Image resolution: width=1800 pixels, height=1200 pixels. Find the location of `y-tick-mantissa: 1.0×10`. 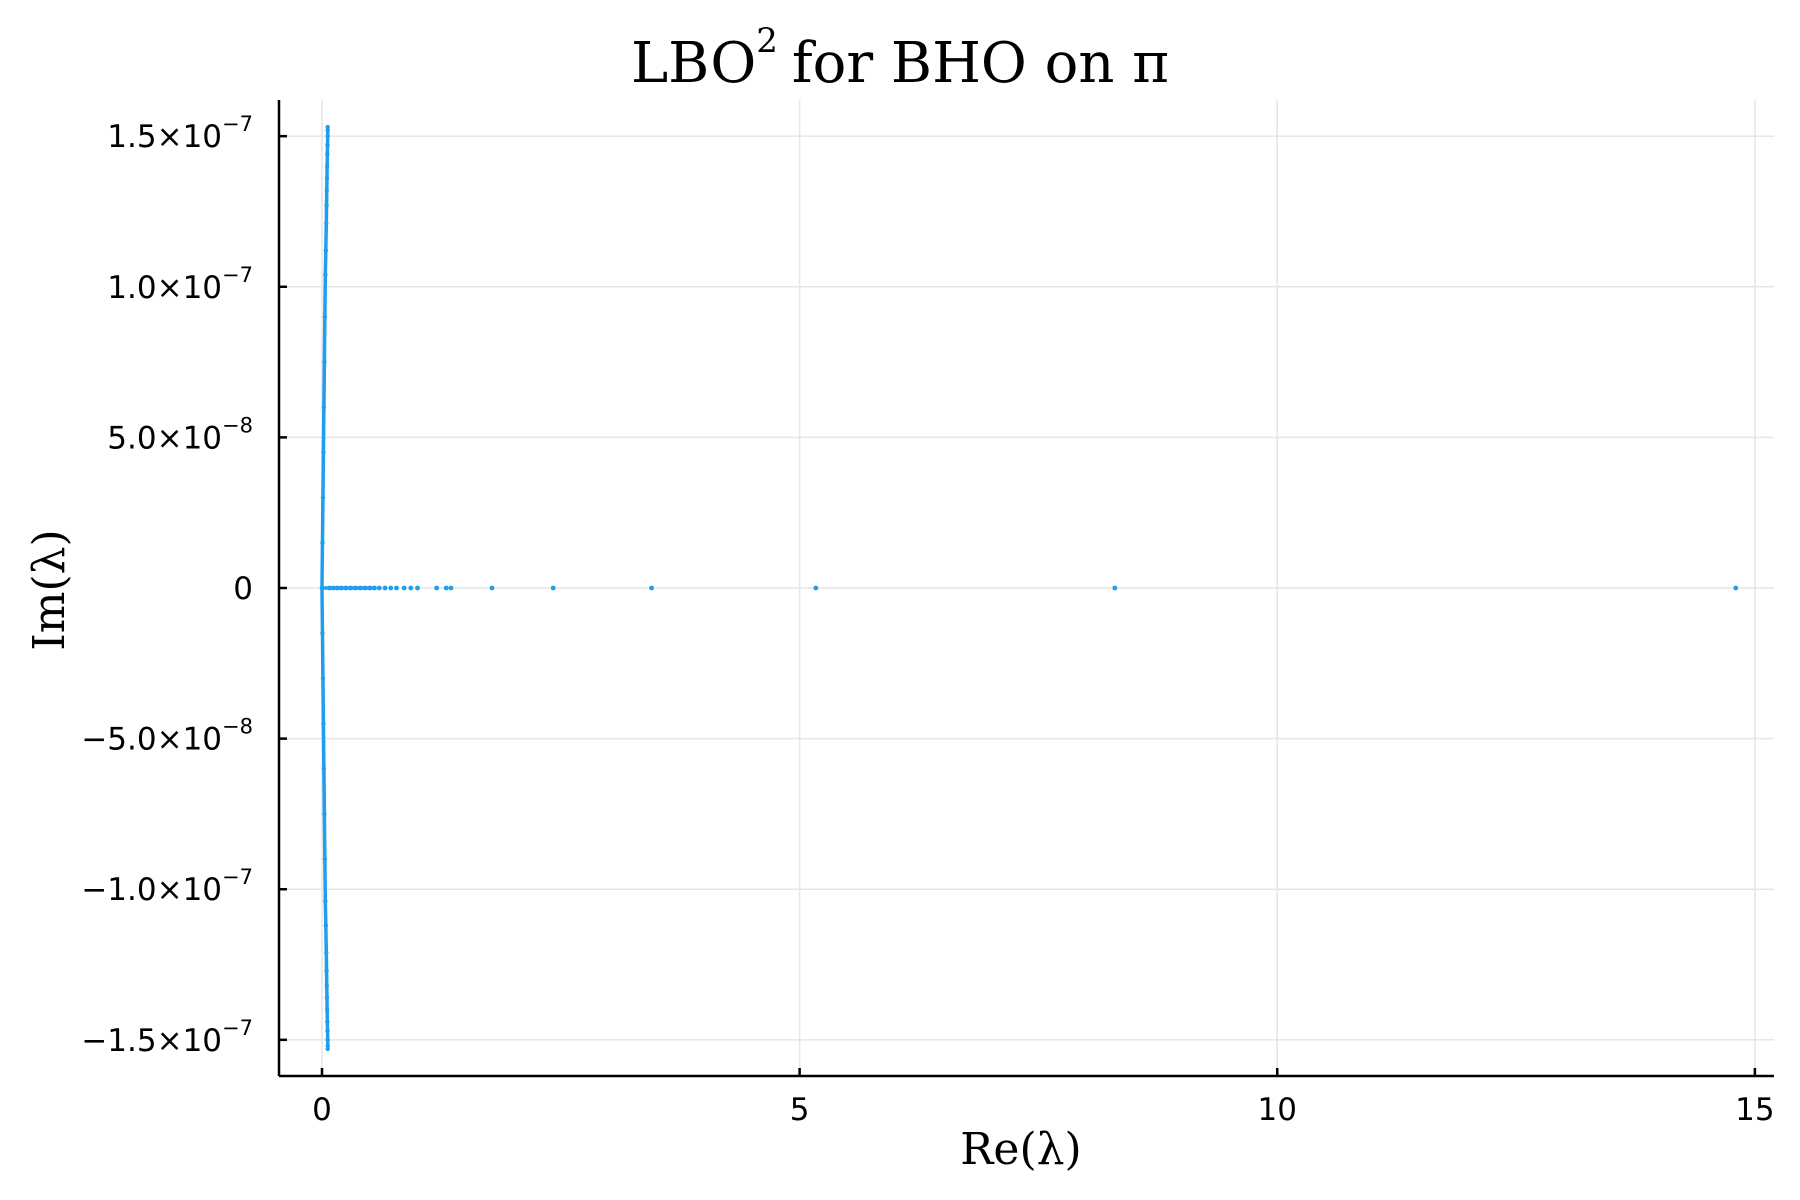

y-tick-mantissa: 1.0×10 is located at coordinates (164, 288).